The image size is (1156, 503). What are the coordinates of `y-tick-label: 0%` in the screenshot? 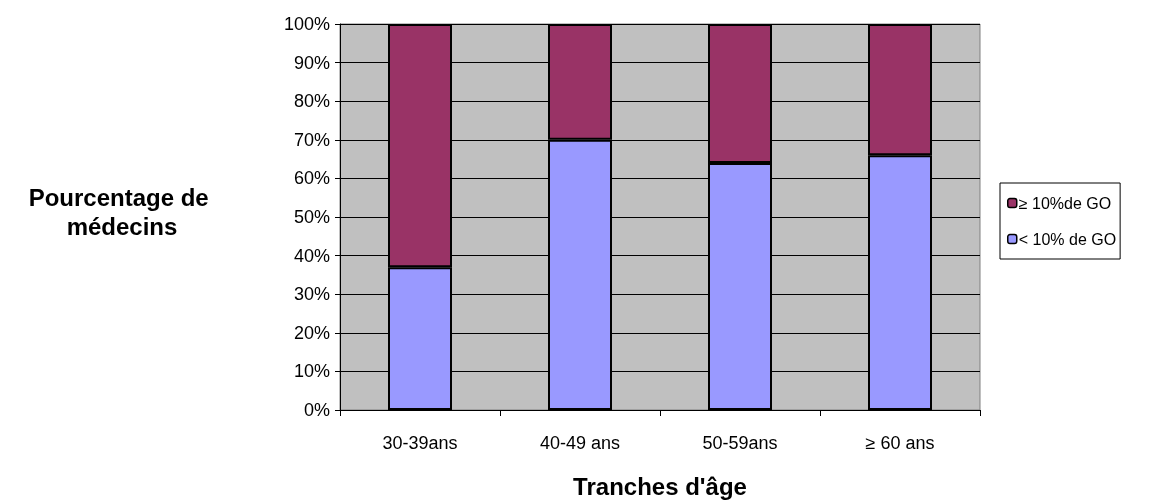 It's located at (316, 410).